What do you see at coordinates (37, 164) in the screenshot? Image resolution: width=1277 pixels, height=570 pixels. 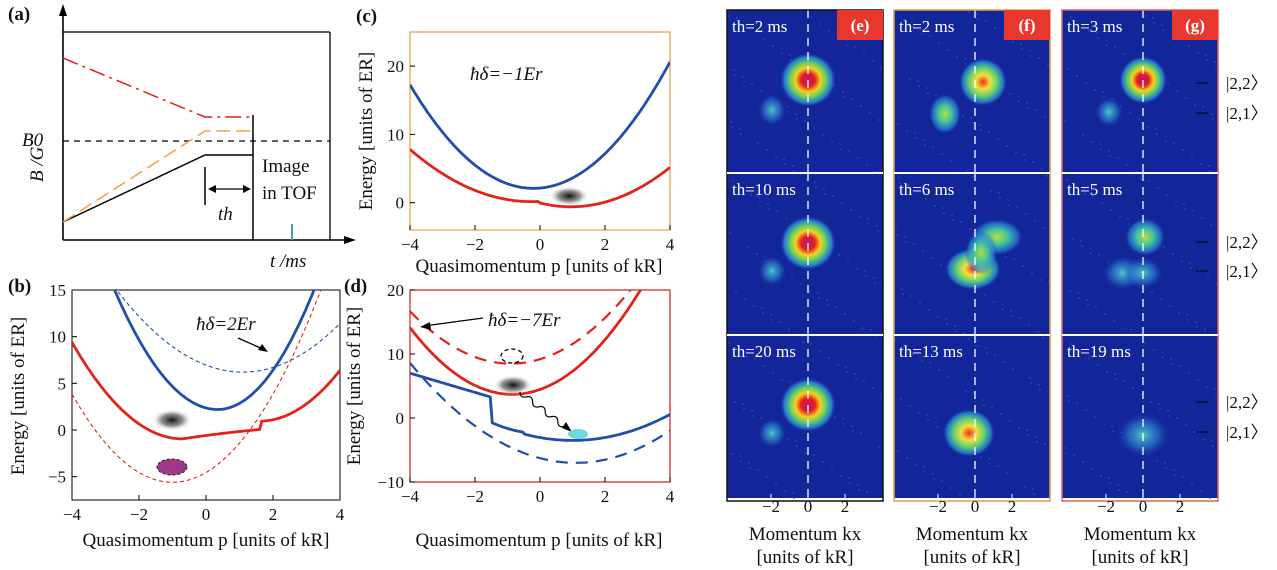 I see `a-ylabel: B /G` at bounding box center [37, 164].